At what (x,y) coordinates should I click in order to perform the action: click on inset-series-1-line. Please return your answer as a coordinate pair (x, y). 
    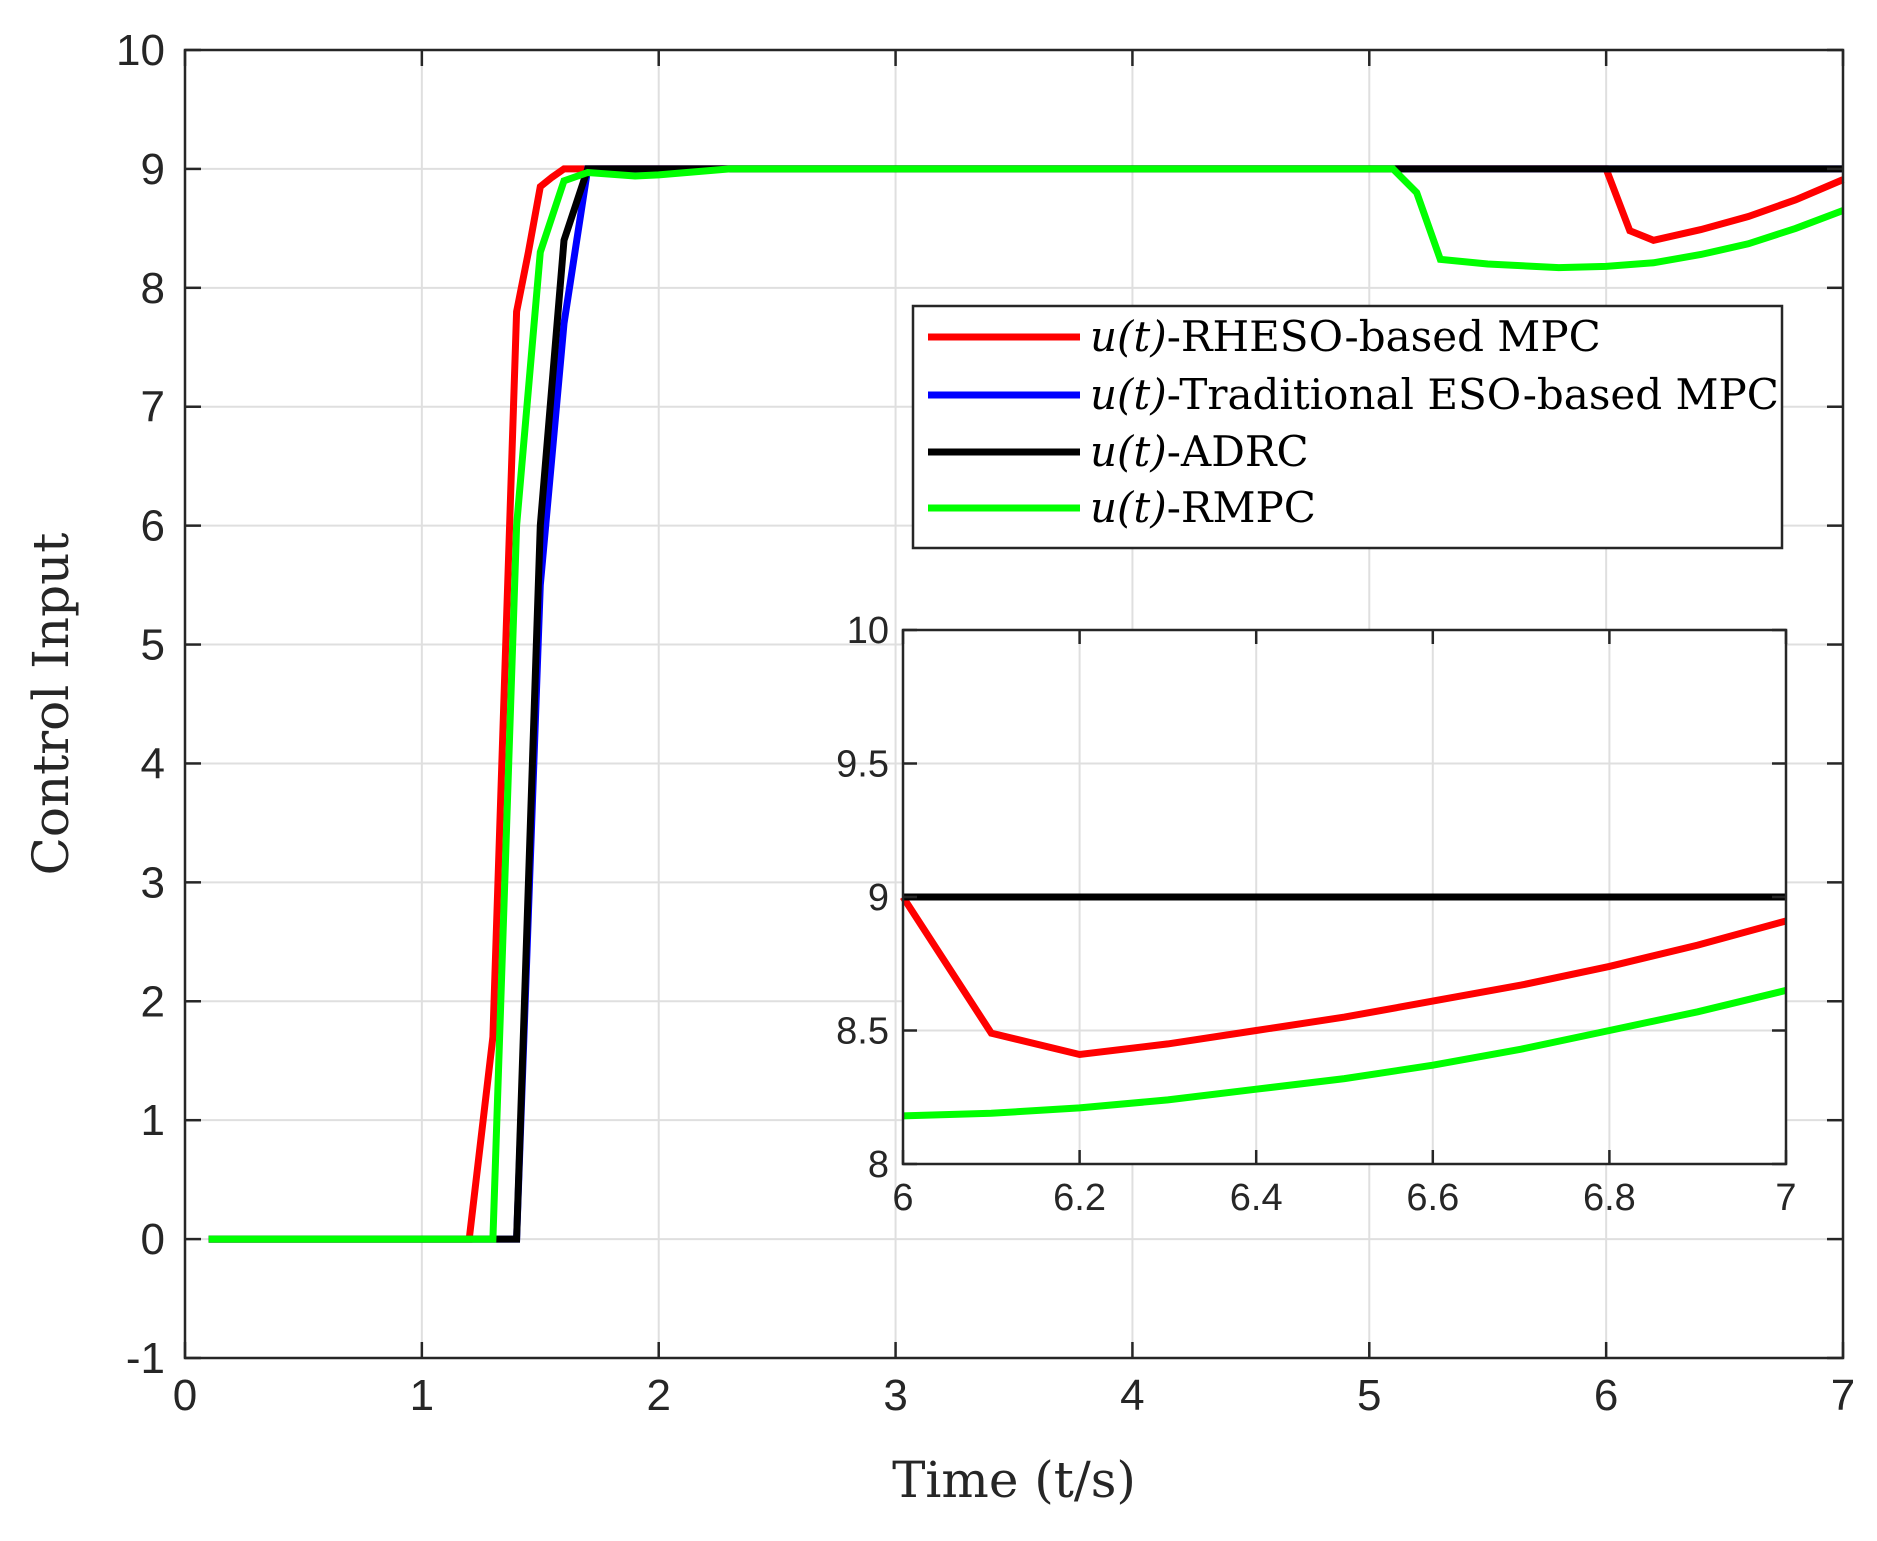
    Looking at the image, I should click on (1343, 977).